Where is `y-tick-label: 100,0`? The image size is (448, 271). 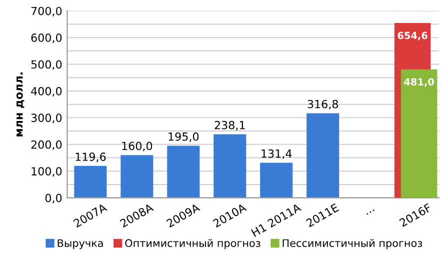 y-tick-label: 100,0 is located at coordinates (47, 172).